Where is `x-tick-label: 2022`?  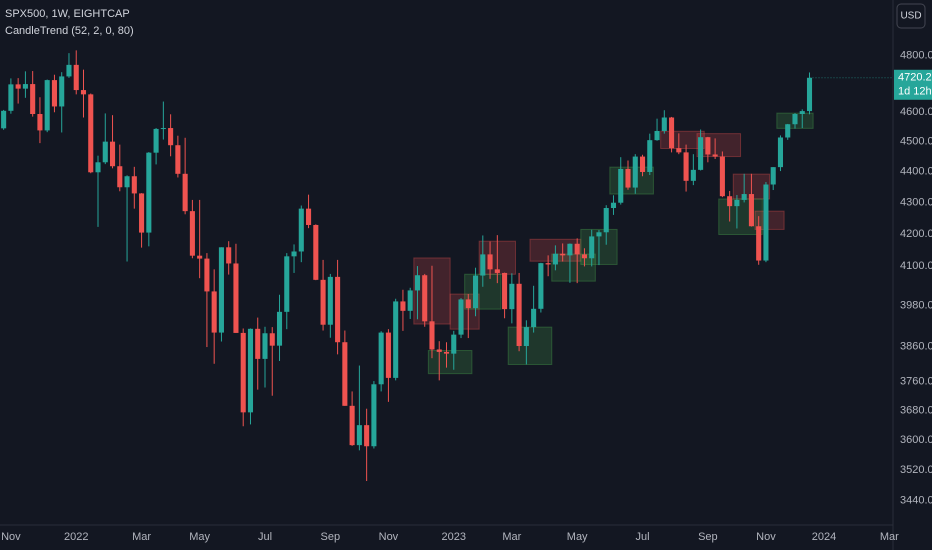
x-tick-label: 2022 is located at coordinates (76, 537).